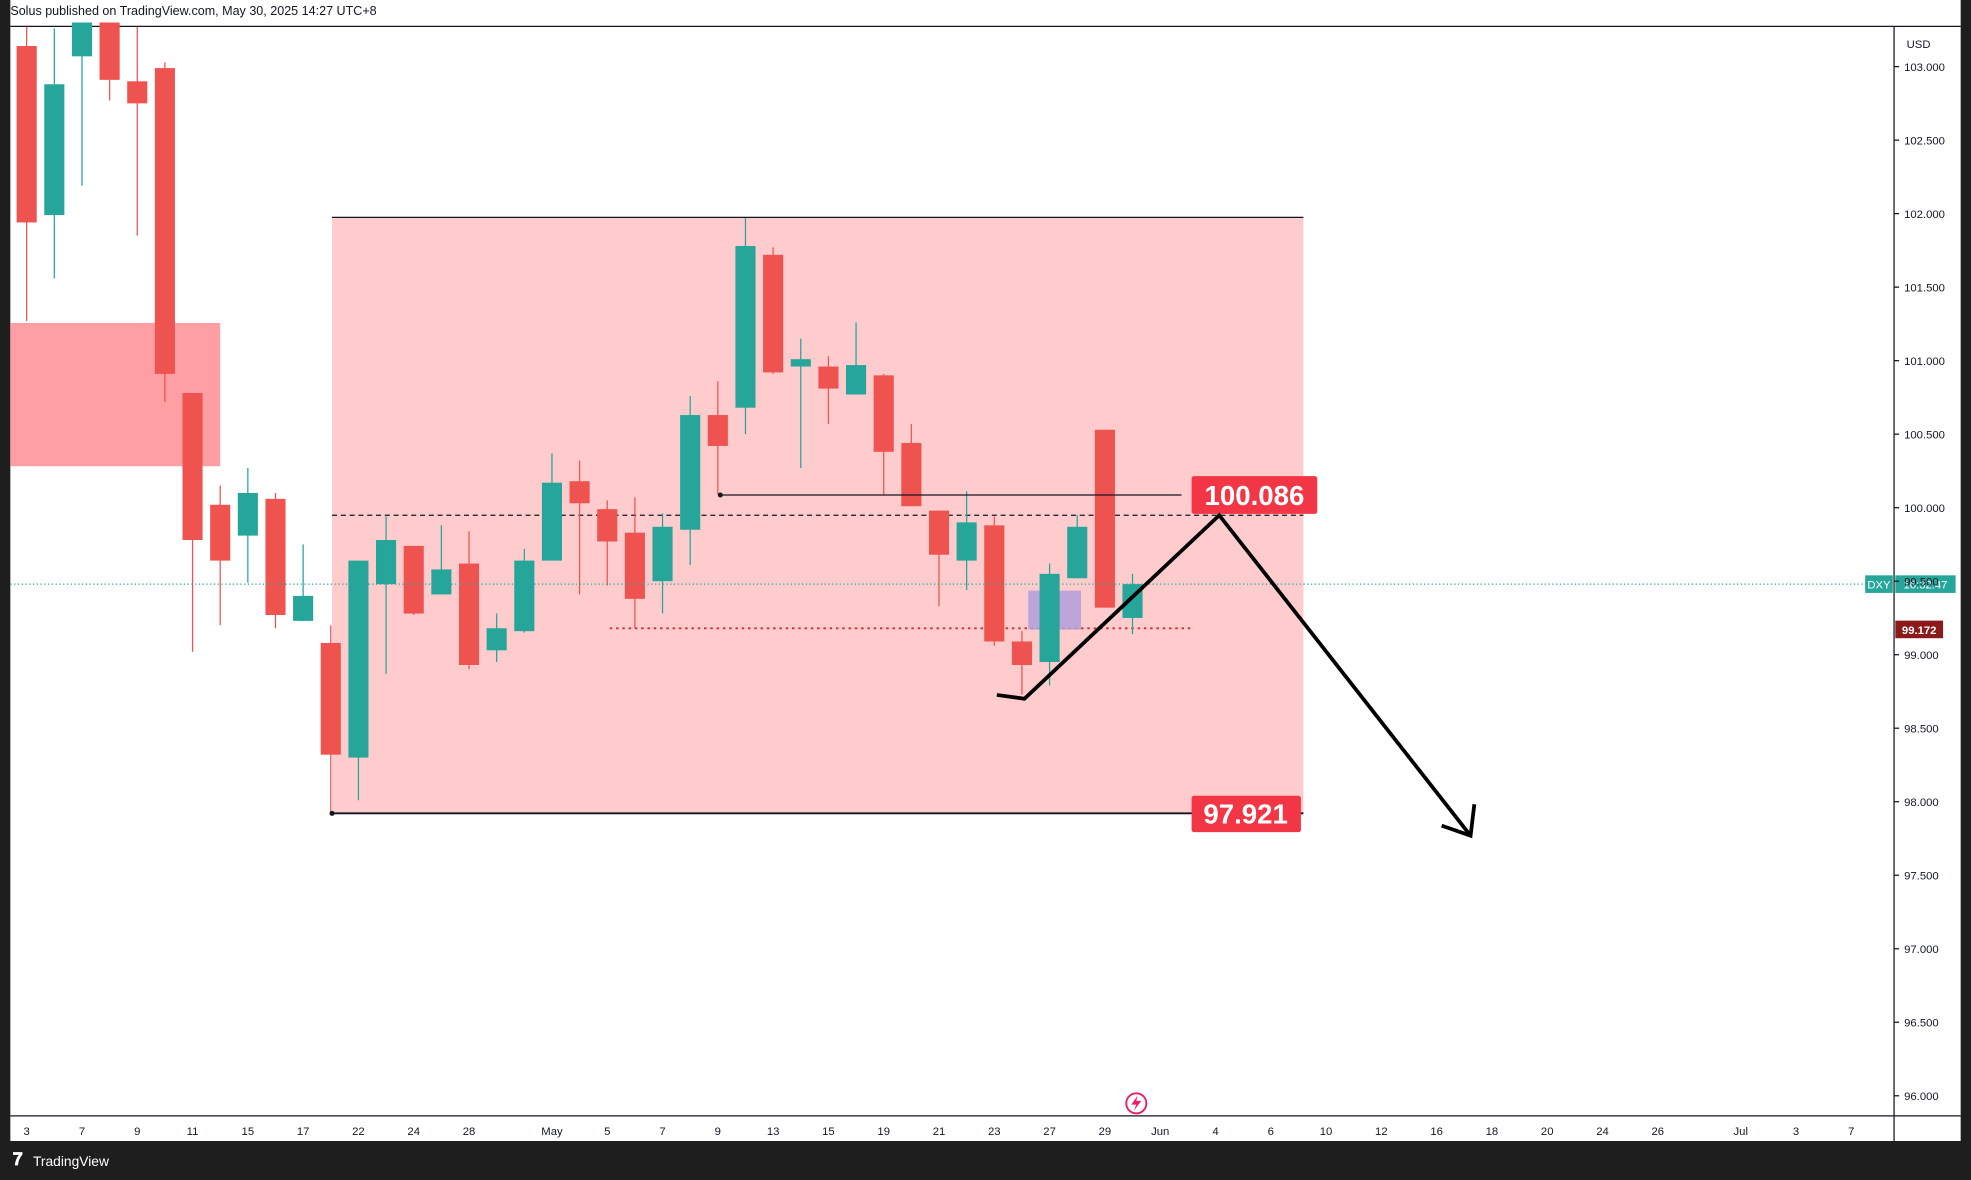 The height and width of the screenshot is (1180, 1971). I want to click on x-tick-label: 10, so click(1326, 1132).